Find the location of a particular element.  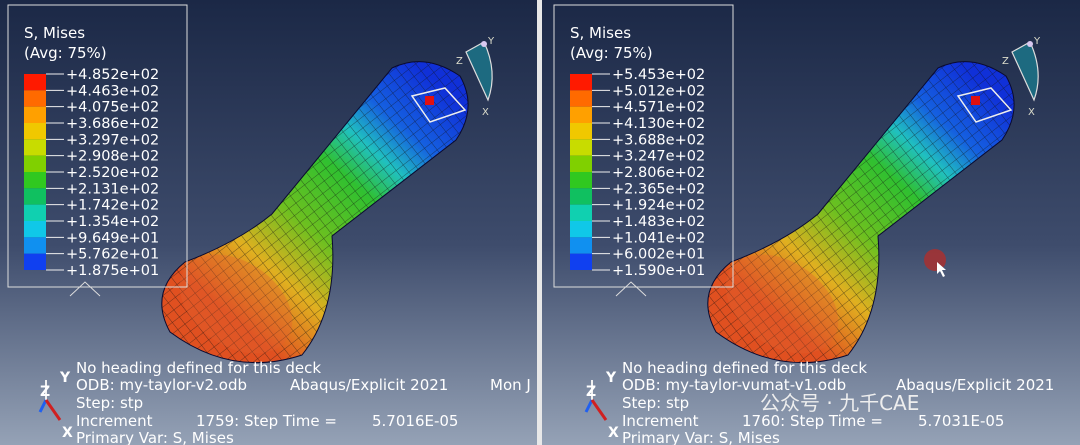

legend-value: +5.453e+02 is located at coordinates (658, 75).